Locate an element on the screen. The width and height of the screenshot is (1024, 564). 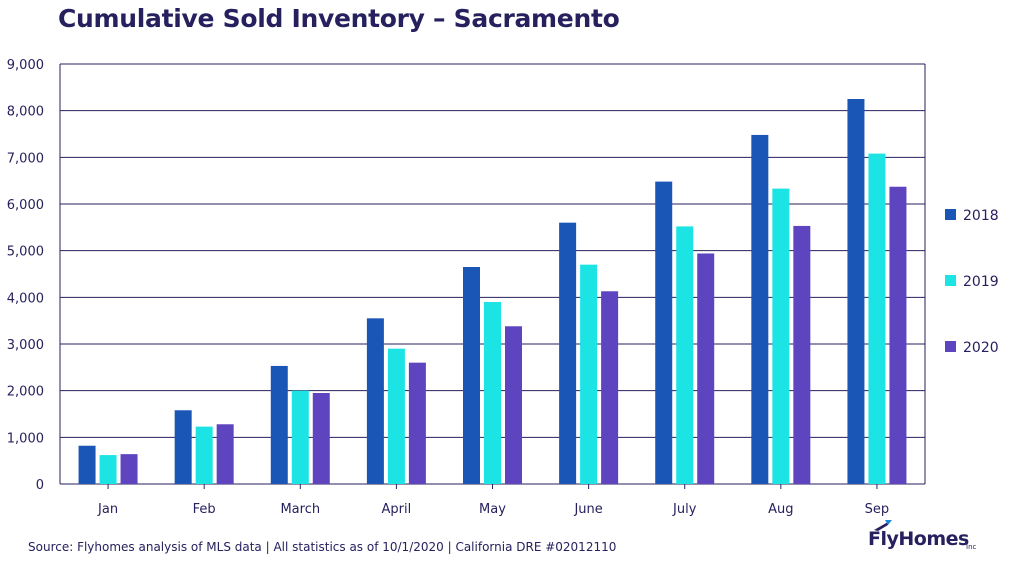
x-tick-label: Jan is located at coordinates (107, 509).